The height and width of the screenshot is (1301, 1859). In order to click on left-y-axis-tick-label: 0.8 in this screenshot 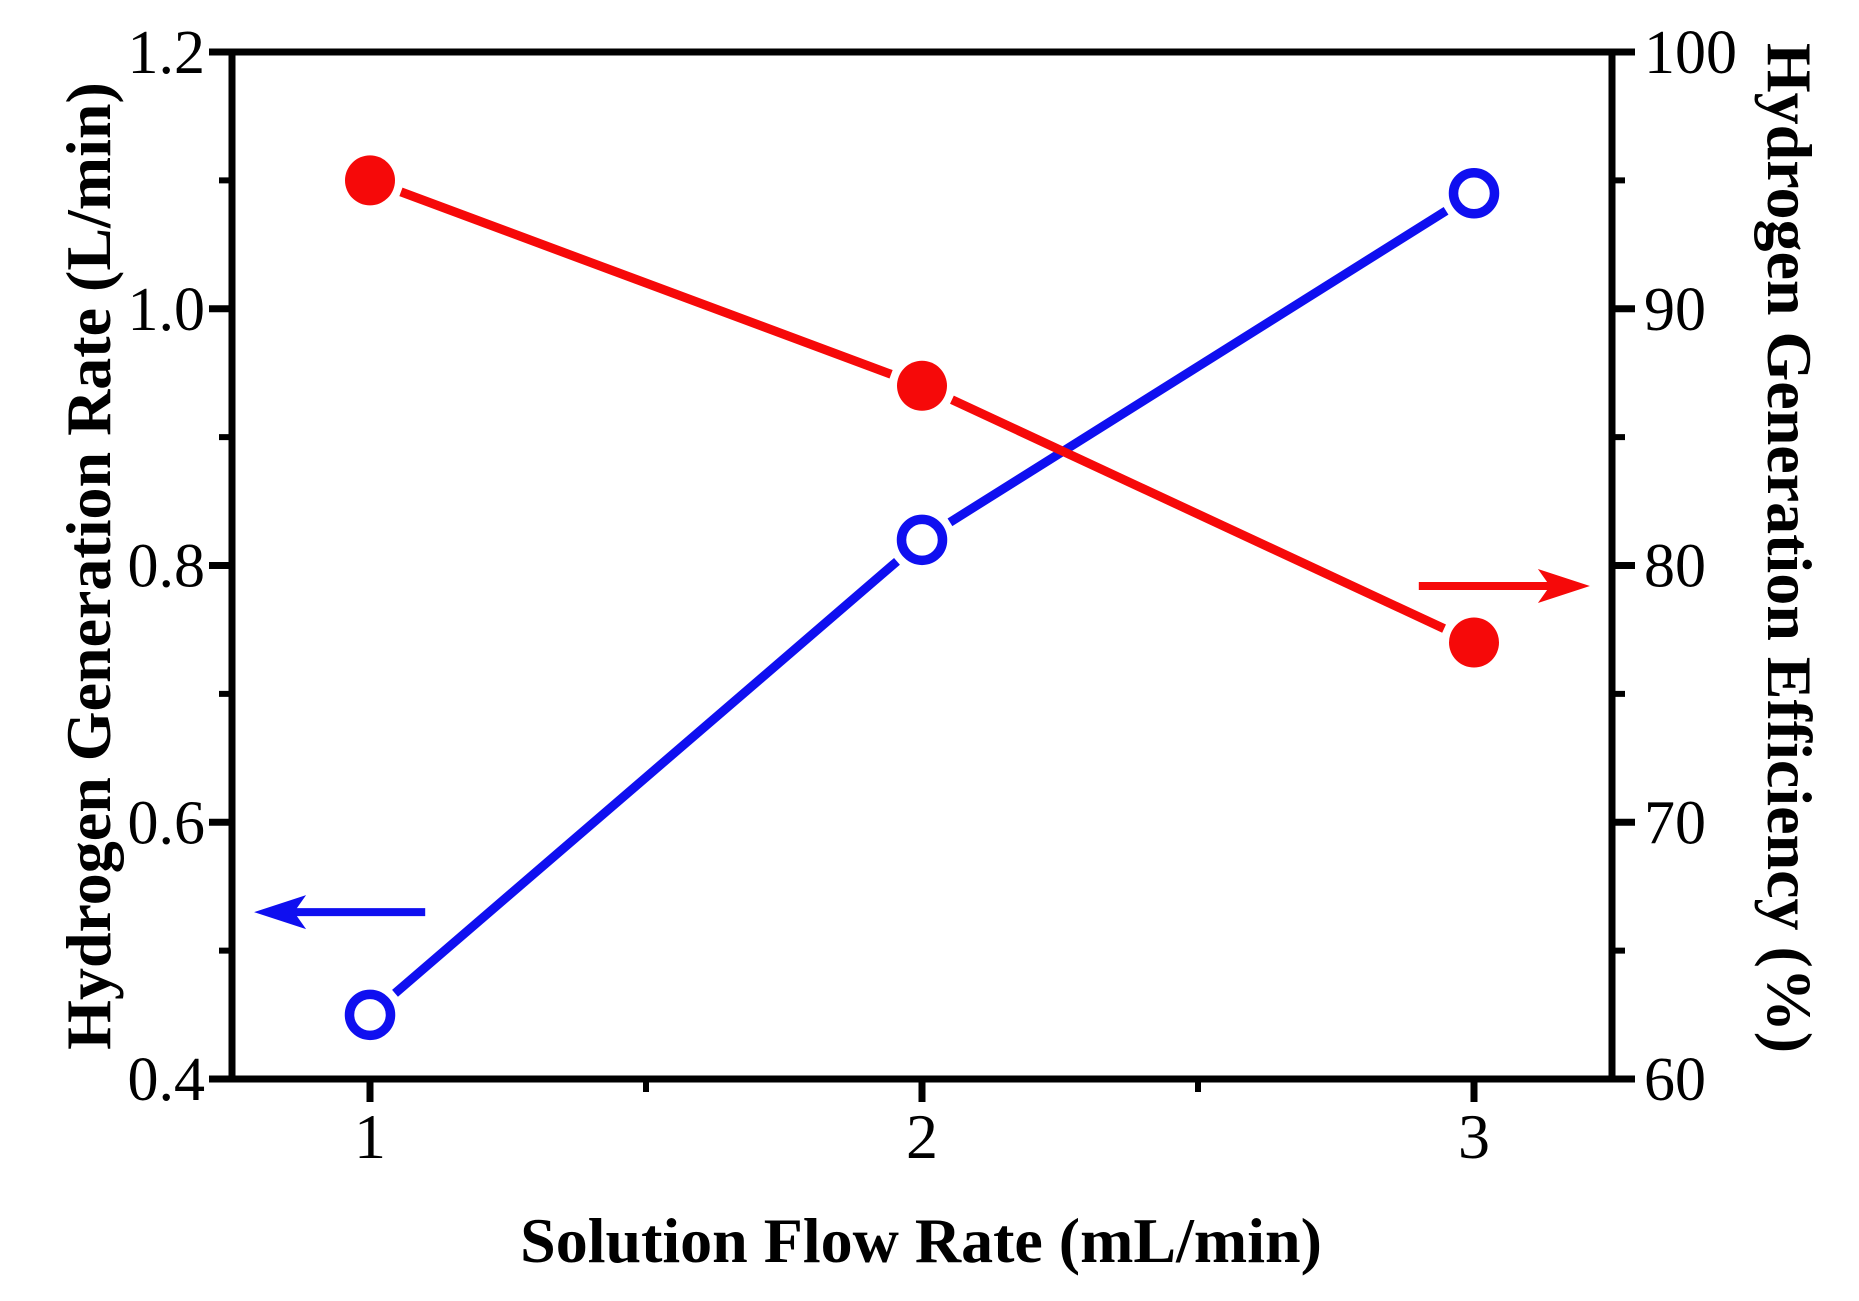, I will do `click(167, 567)`.